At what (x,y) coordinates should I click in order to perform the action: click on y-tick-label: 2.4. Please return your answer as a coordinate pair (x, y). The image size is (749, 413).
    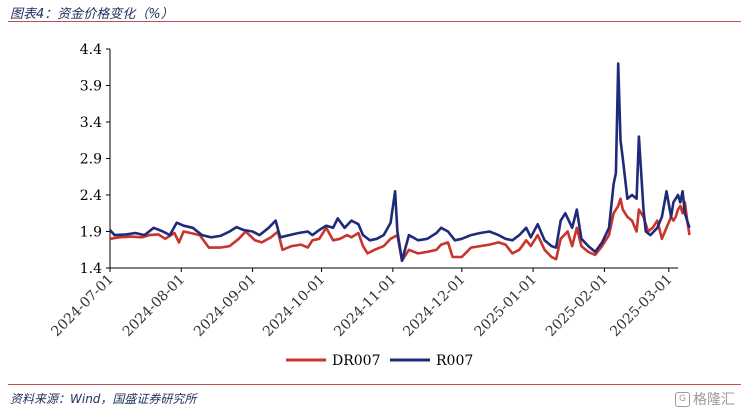
    Looking at the image, I should click on (91, 196).